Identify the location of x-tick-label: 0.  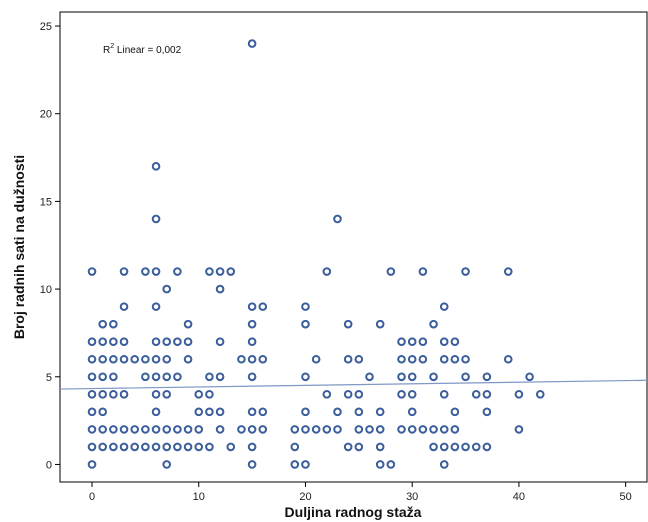
(92, 497).